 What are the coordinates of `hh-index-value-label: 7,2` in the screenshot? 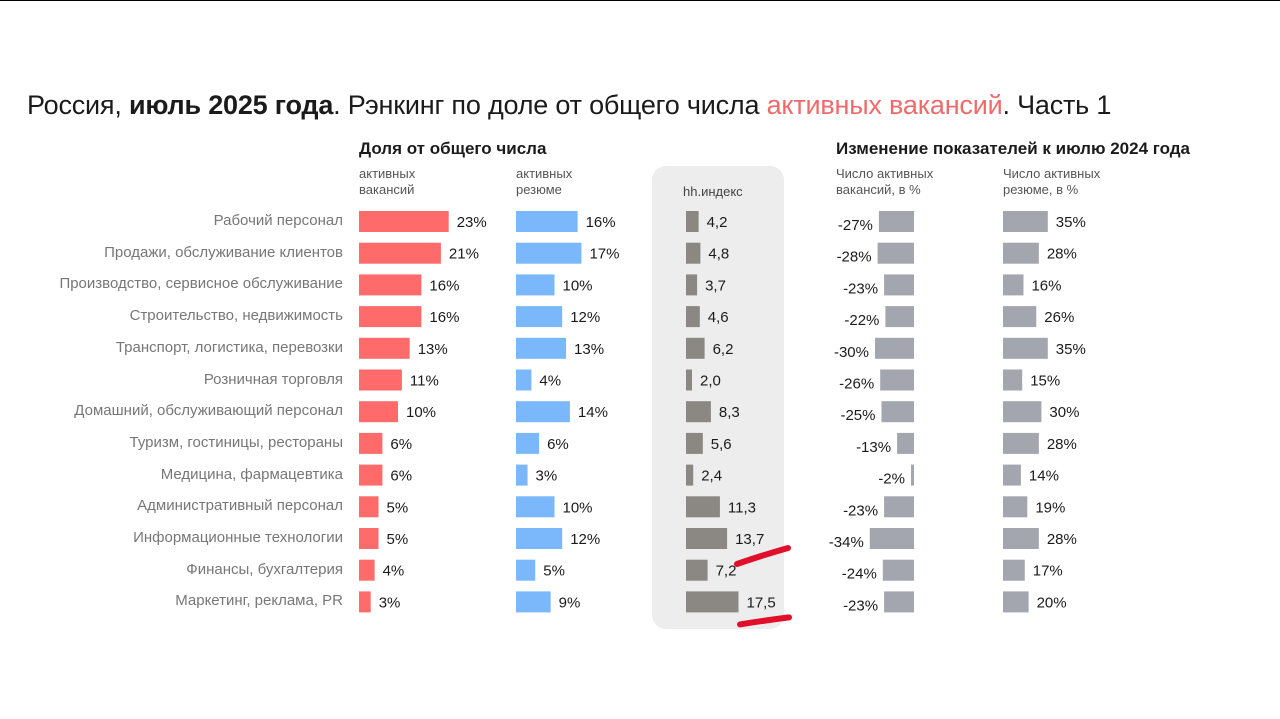 It's located at (726, 571).